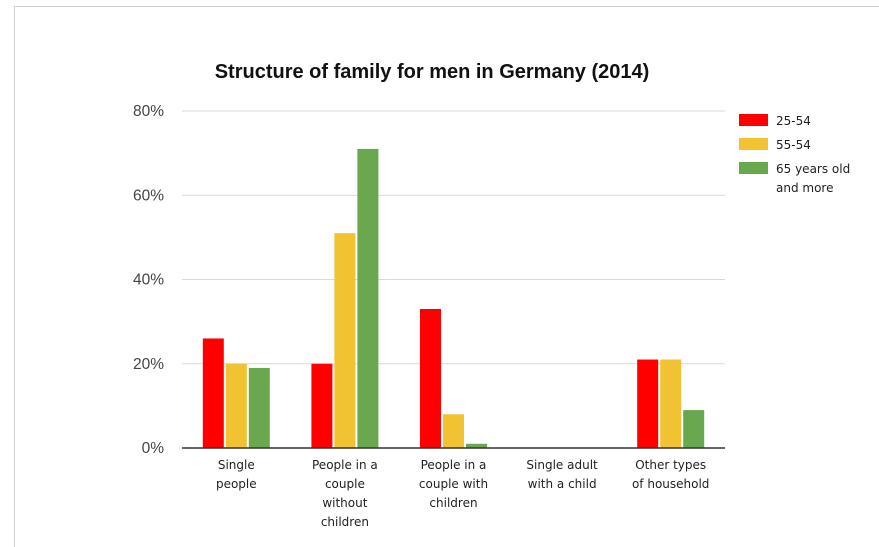 Image resolution: width=879 pixels, height=547 pixels. I want to click on x-tick-label: People in a couple with children, so click(453, 484).